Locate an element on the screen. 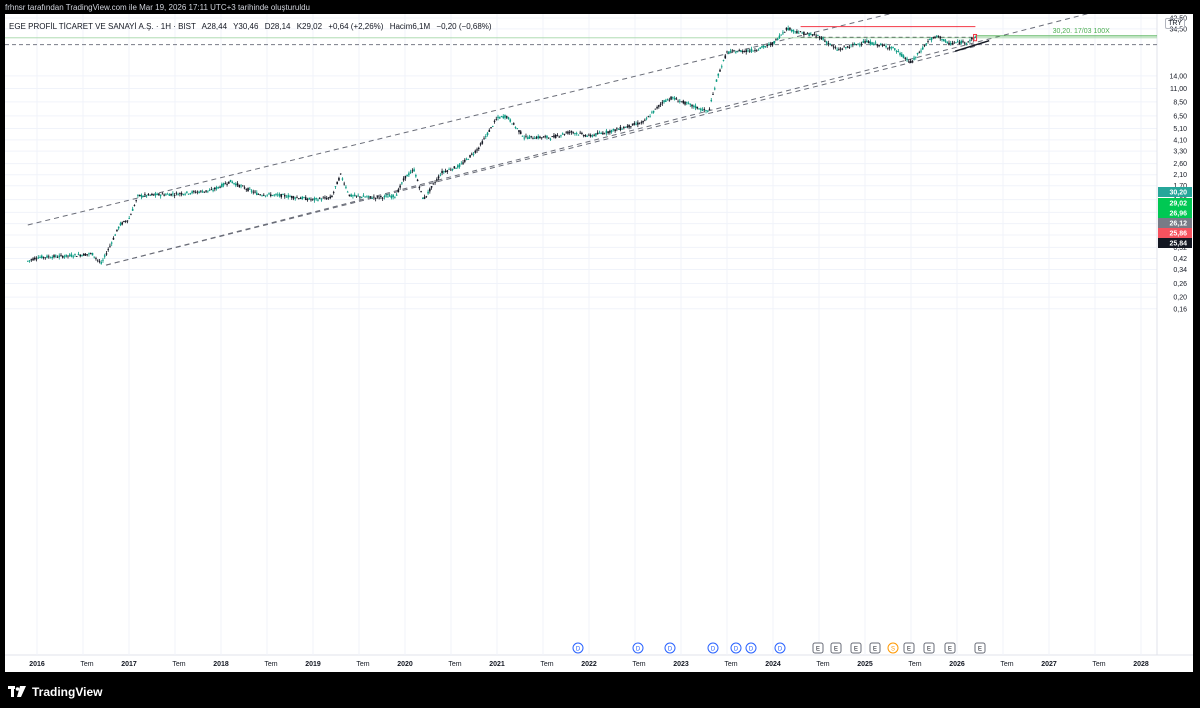  tradingview-logo-icon is located at coordinates (17, 692).